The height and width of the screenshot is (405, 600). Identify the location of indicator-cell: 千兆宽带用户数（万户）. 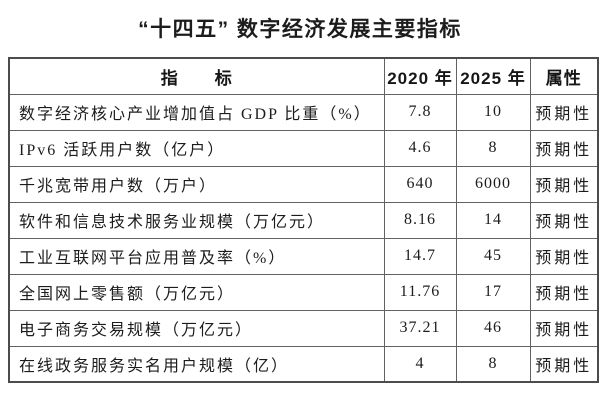
(196, 184).